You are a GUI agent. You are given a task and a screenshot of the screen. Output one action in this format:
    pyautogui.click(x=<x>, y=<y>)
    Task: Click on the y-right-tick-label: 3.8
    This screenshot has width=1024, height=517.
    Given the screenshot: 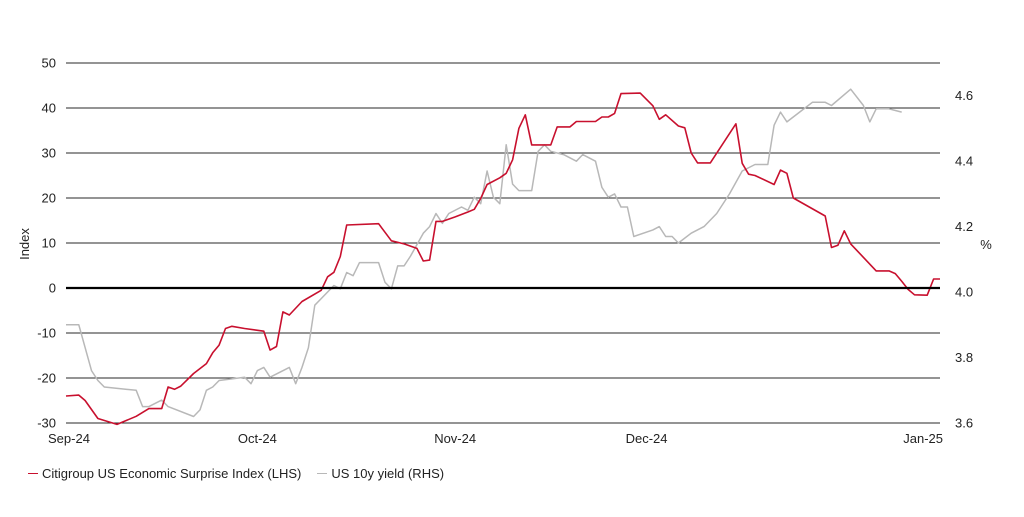 What is the action you would take?
    pyautogui.click(x=964, y=357)
    